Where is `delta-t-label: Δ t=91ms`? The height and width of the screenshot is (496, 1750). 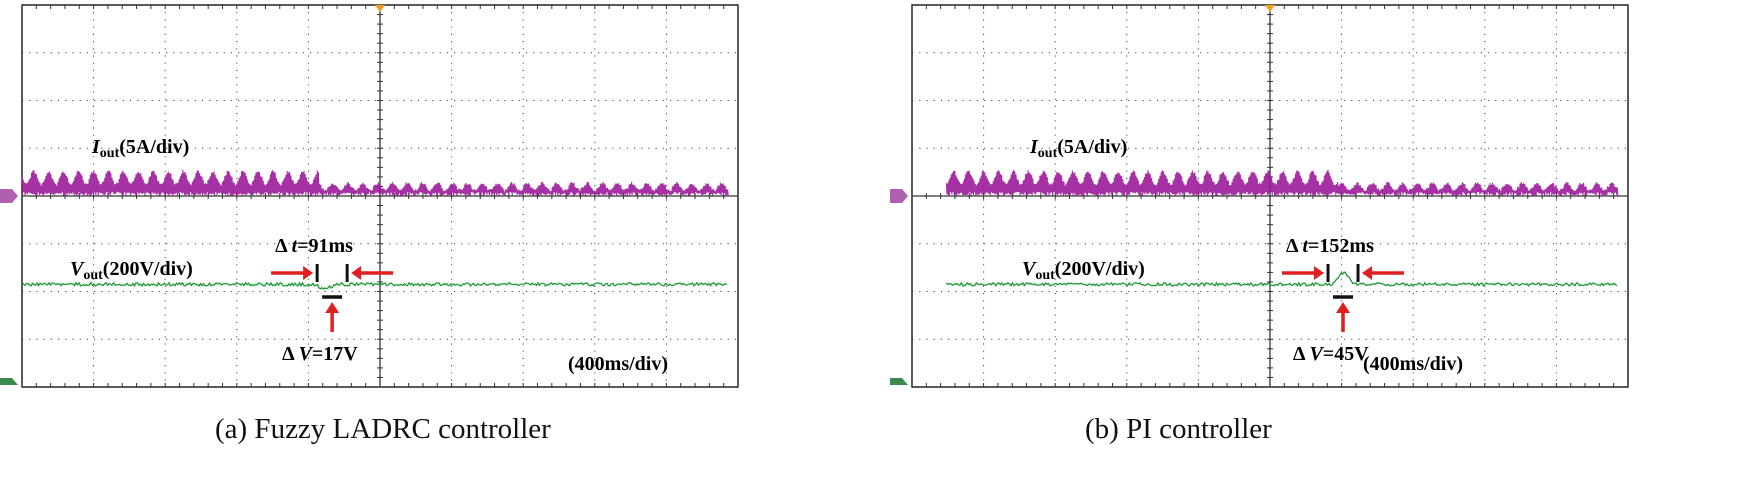
delta-t-label: Δ t=91ms is located at coordinates (314, 246).